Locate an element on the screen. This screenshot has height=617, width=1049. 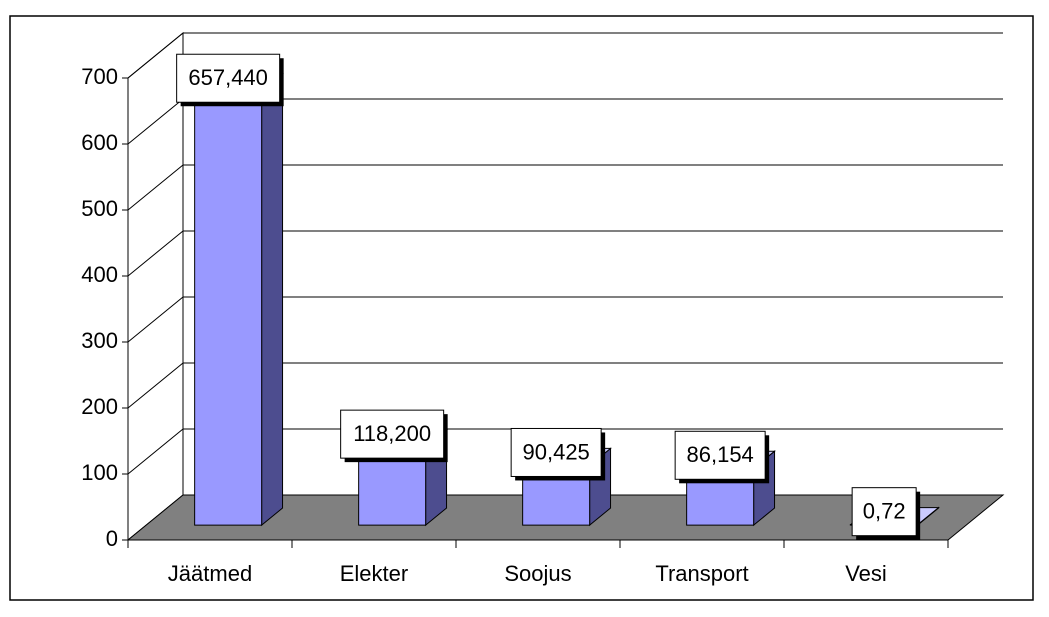
left-wall is located at coordinates (155, 286).